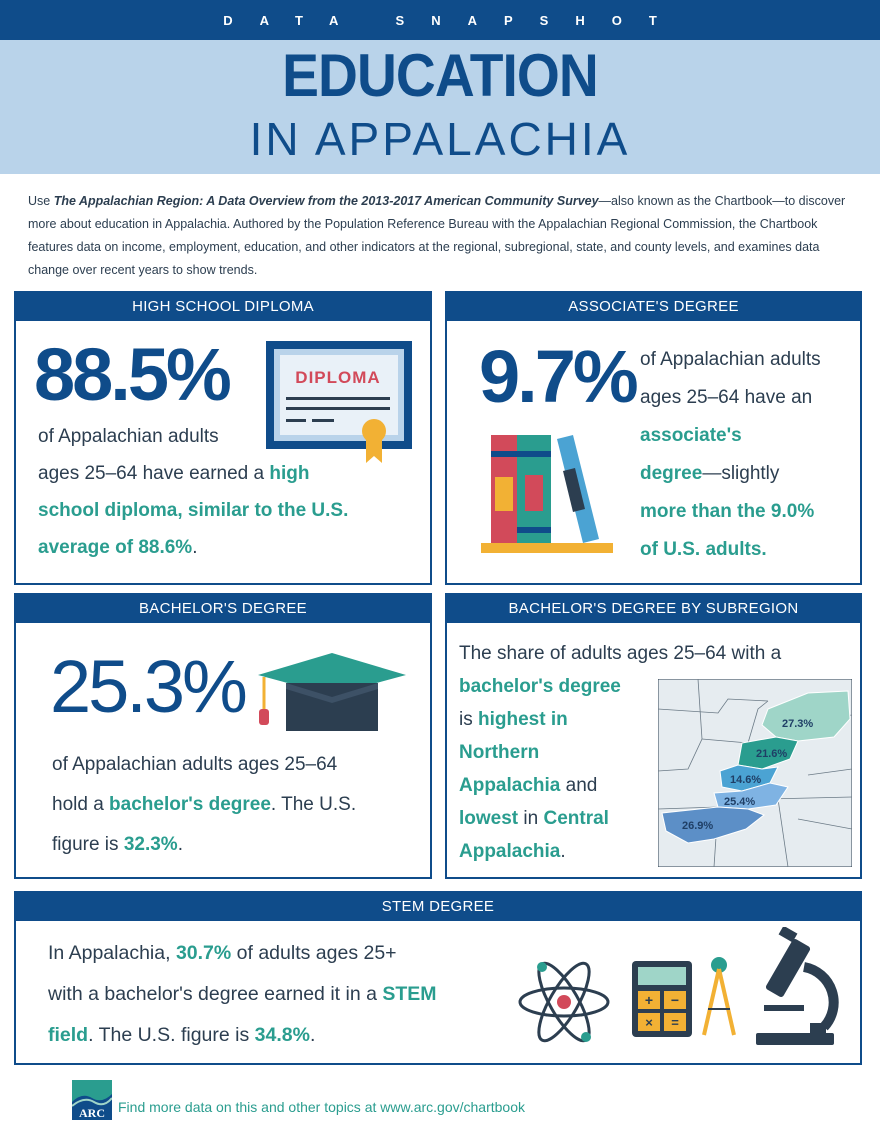 Image resolution: width=880 pixels, height=1142 pixels. I want to click on map-label-southern: 26.9%, so click(697, 826).